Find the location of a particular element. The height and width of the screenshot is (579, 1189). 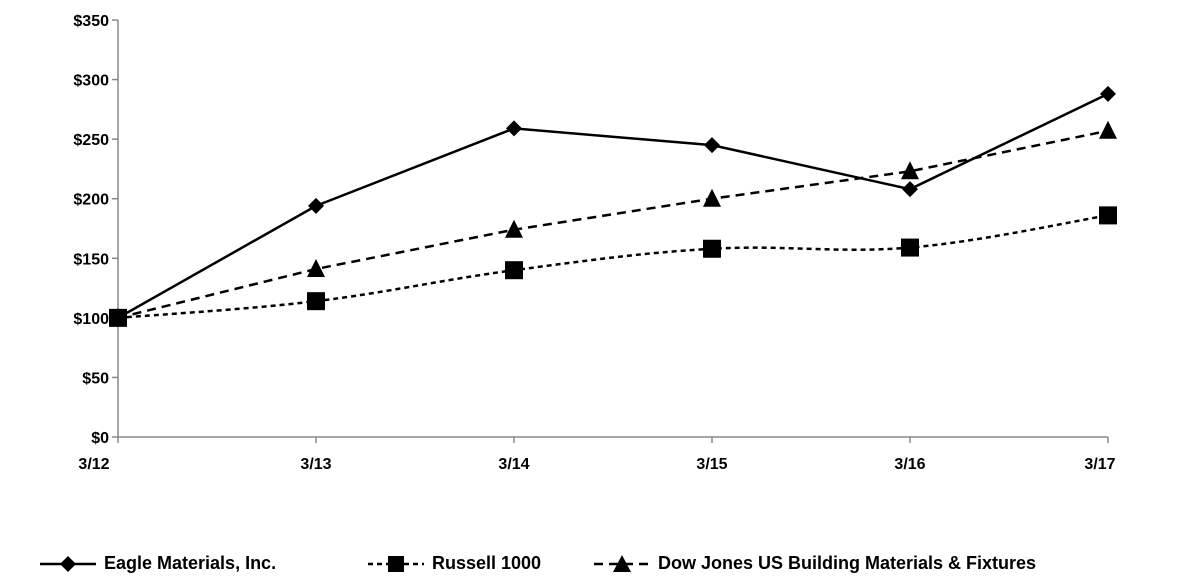

legend-swatch-russell is located at coordinates (396, 564).